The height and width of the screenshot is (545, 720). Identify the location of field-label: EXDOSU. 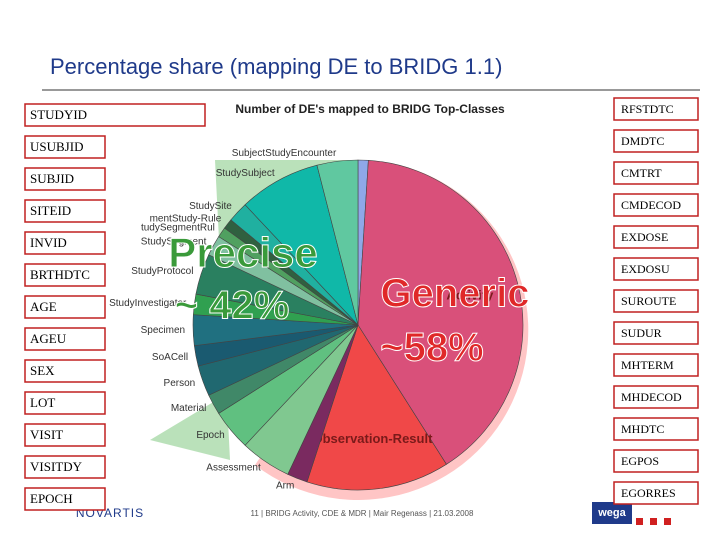
(645, 269).